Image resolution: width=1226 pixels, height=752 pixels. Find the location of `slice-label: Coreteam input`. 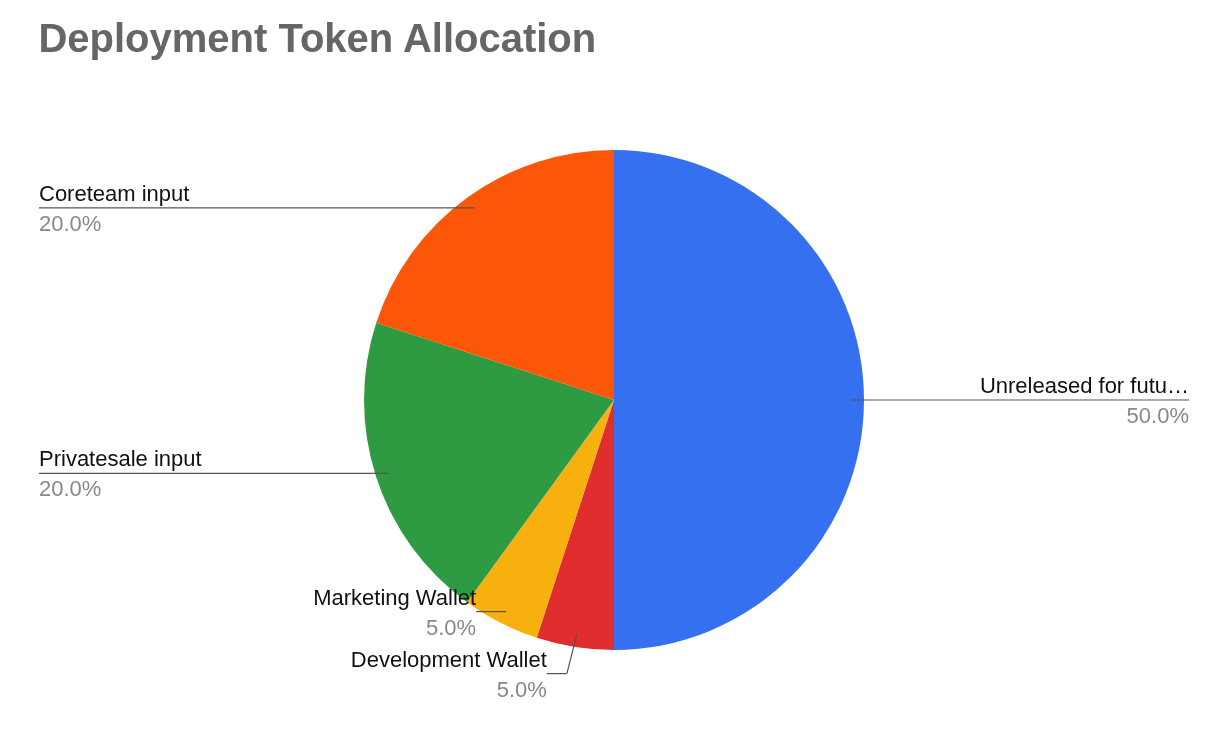

slice-label: Coreteam input is located at coordinates (114, 193).